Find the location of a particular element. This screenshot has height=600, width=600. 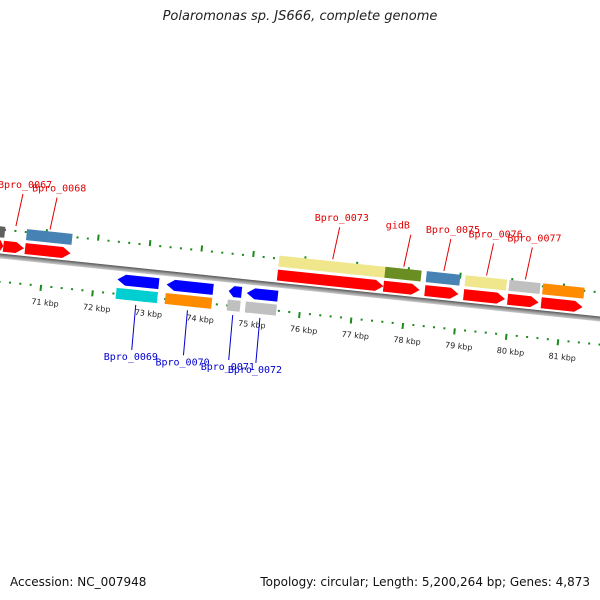

reverse-gene-label: Bpro_0070 is located at coordinates (182, 362).